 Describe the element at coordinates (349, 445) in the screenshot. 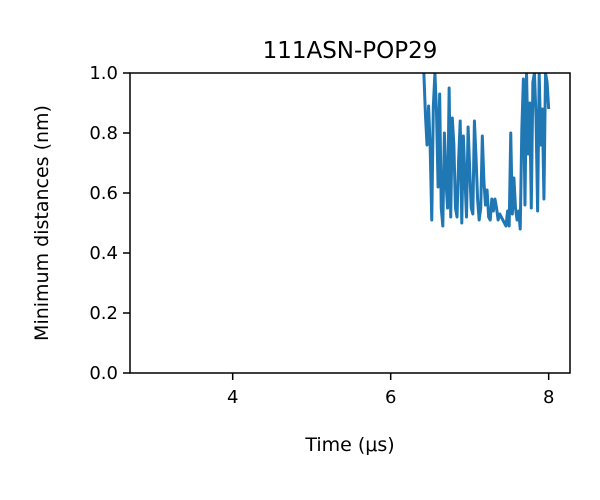

I see `x-axis-label: Time (μs)` at that location.